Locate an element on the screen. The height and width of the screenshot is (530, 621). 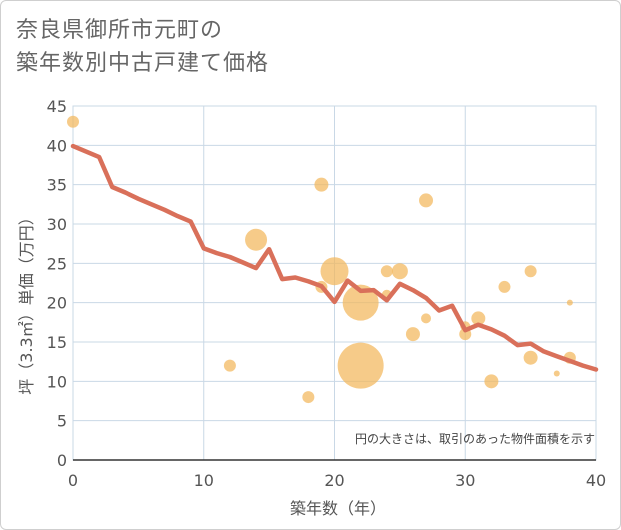
bubble-size-note: 円の大きさは、取引のあった物件面積を示す is located at coordinates (475, 438).